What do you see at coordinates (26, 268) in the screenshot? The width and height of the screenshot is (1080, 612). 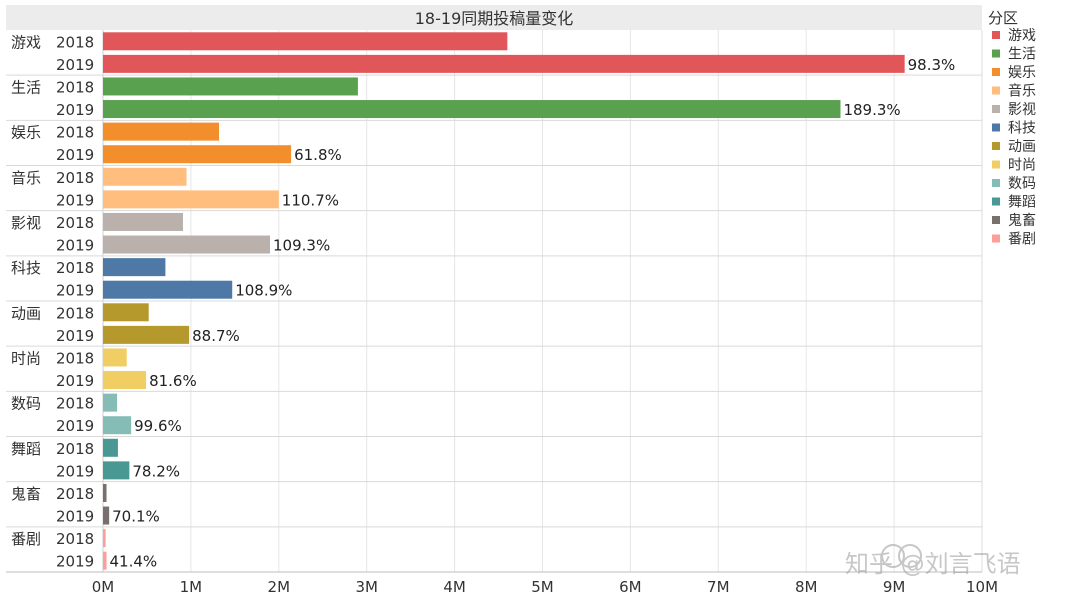 I see `category-label: 科技` at bounding box center [26, 268].